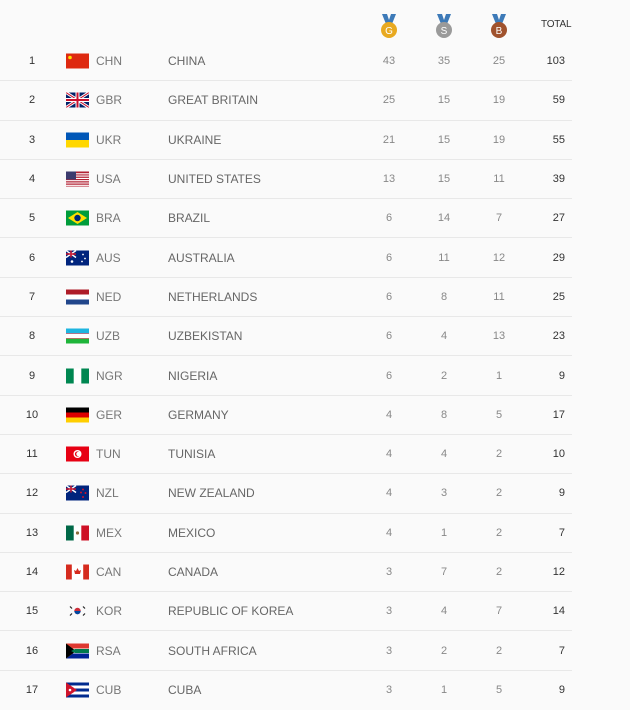 The image size is (630, 710). I want to click on table-row: 11 TUN TUNISIA 4 4 2 10, so click(286, 455).